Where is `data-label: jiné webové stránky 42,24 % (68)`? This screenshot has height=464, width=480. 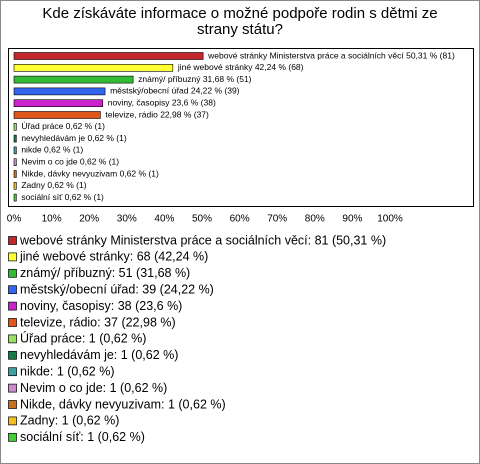 data-label: jiné webové stránky 42,24 % (68) is located at coordinates (240, 67).